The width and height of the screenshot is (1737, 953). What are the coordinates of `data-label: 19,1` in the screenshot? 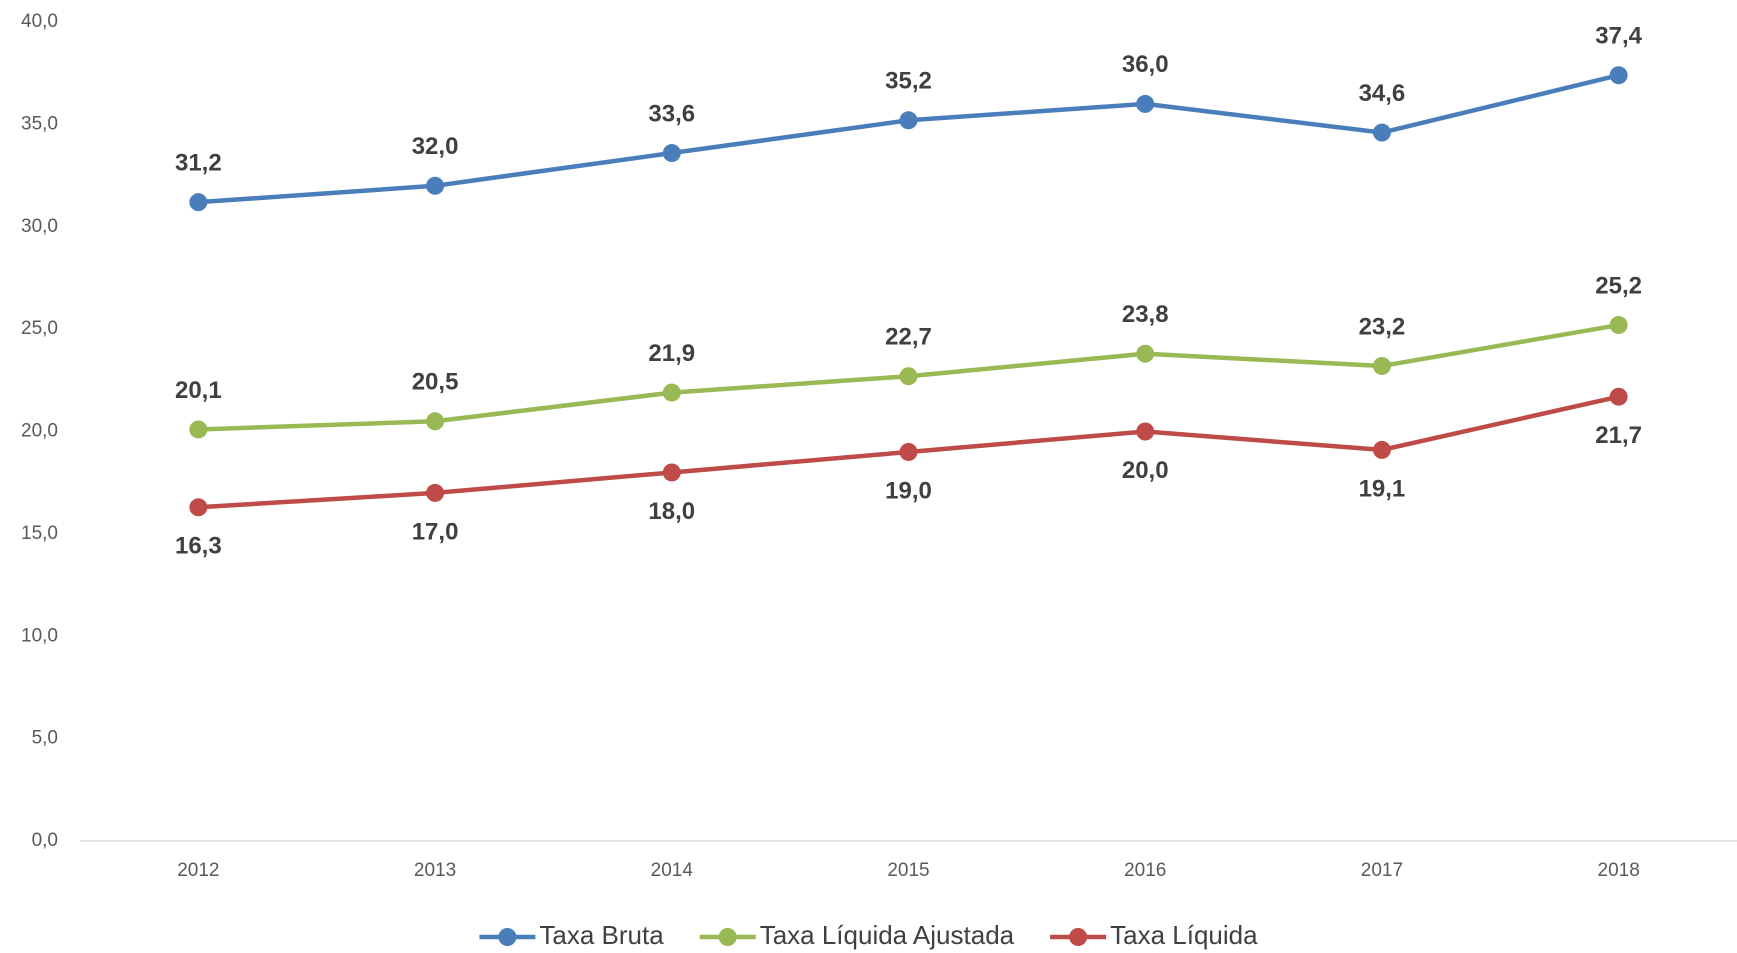 It's located at (1382, 488).